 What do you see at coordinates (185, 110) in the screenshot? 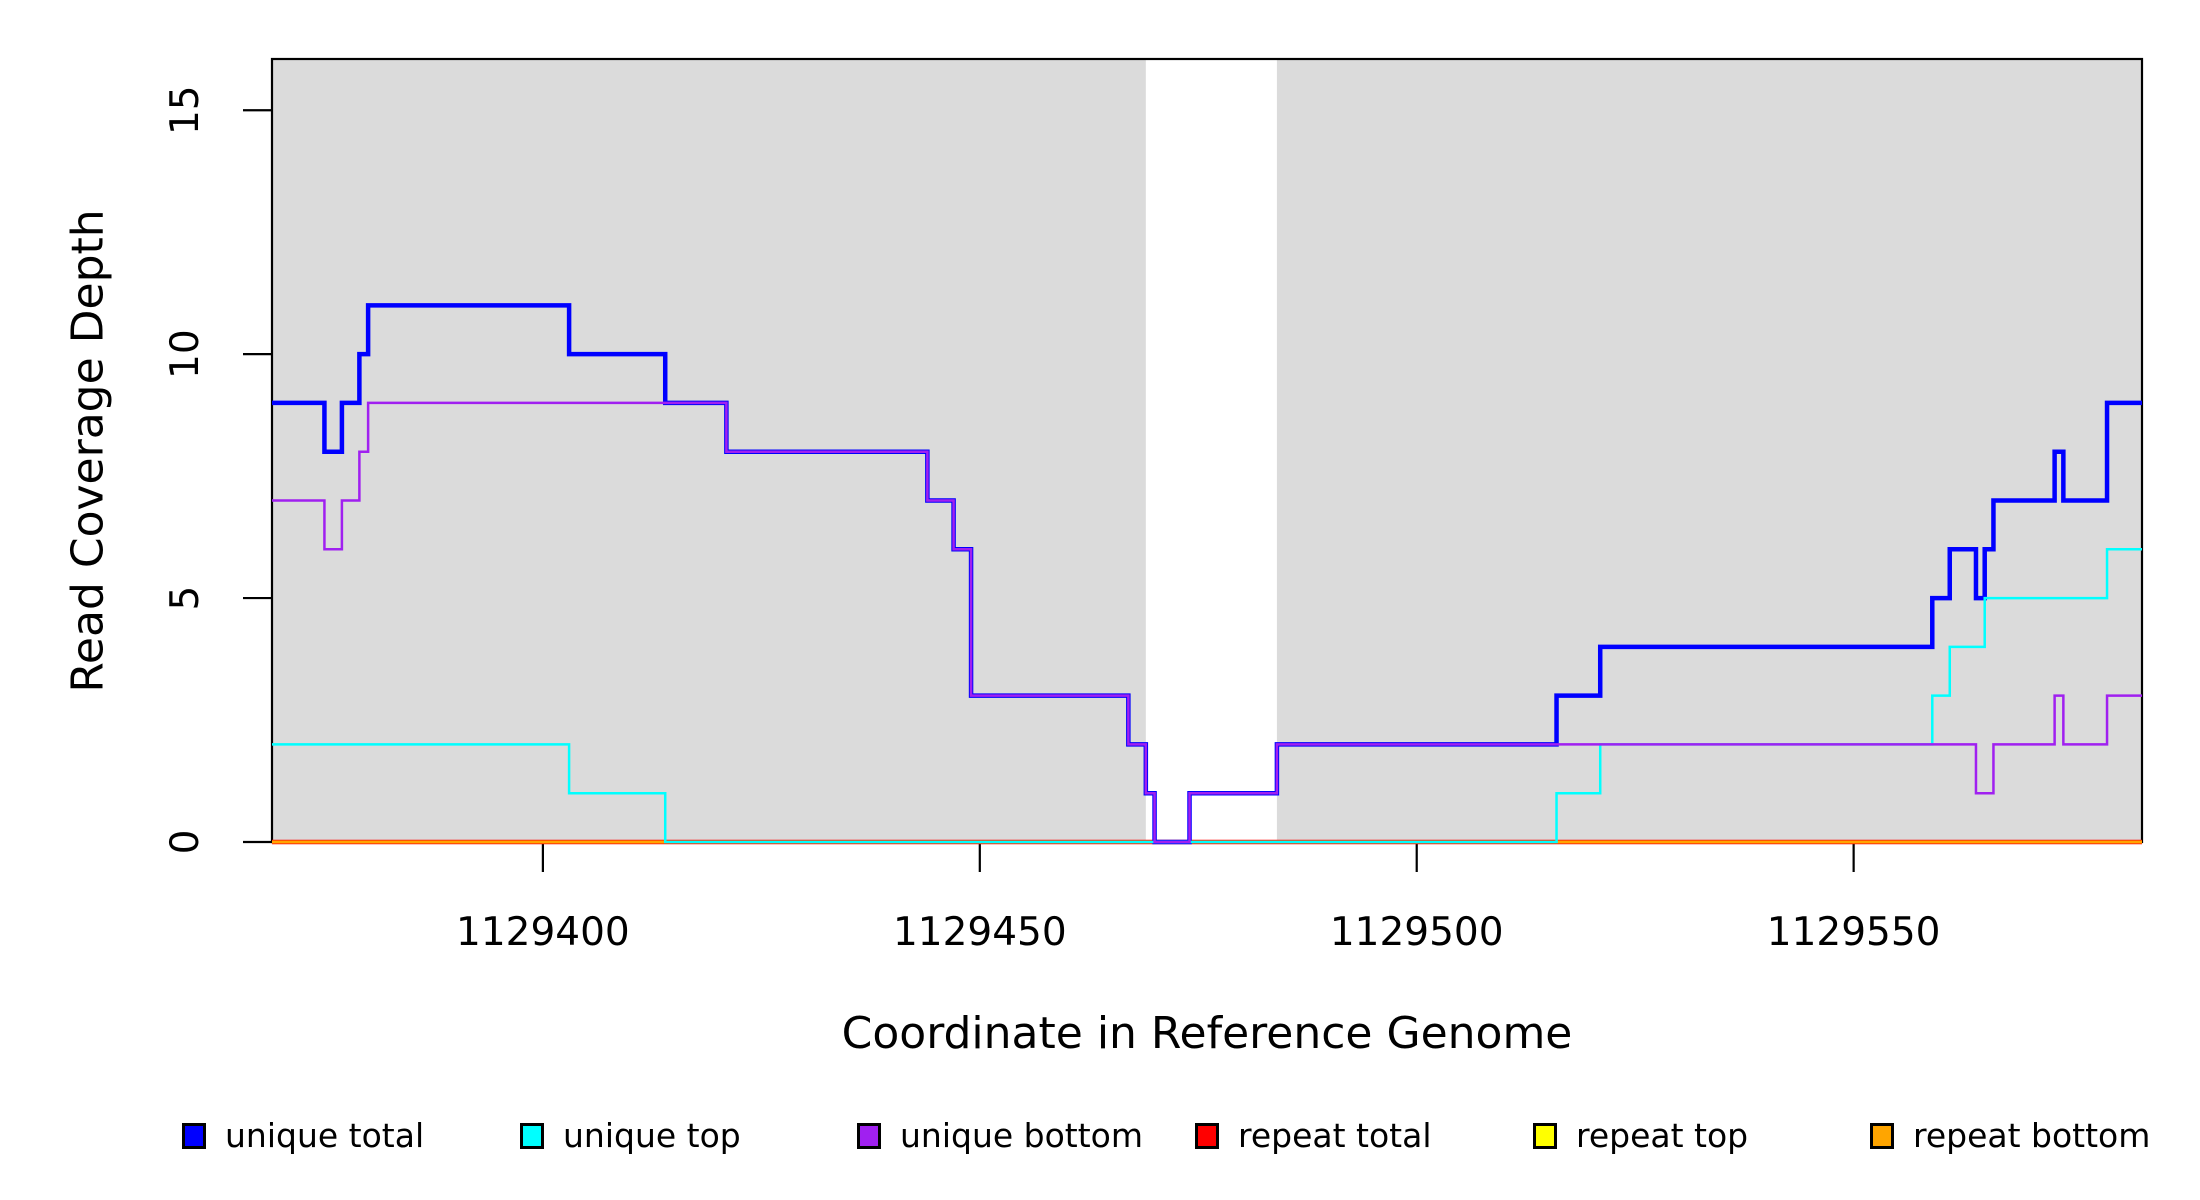
I see `y-tick-label: 15` at bounding box center [185, 110].